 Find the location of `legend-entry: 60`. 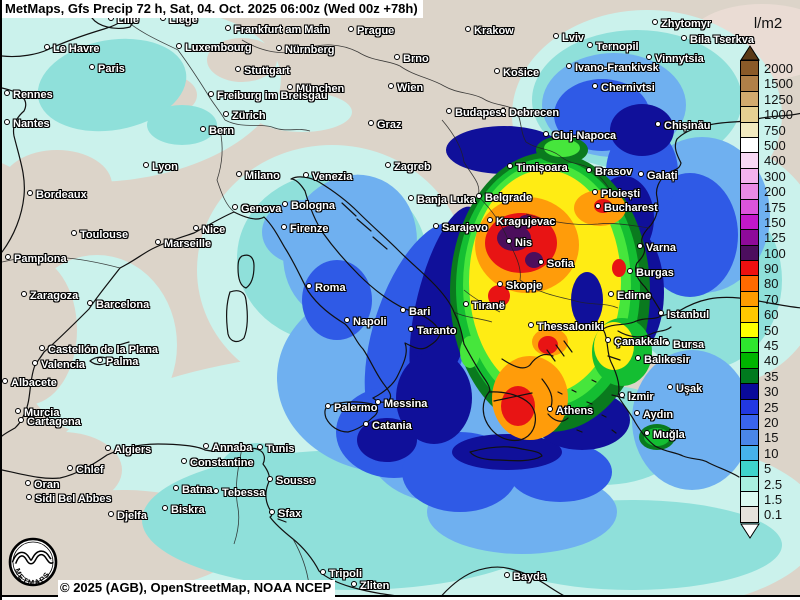

legend-entry: 60 is located at coordinates (766, 314).